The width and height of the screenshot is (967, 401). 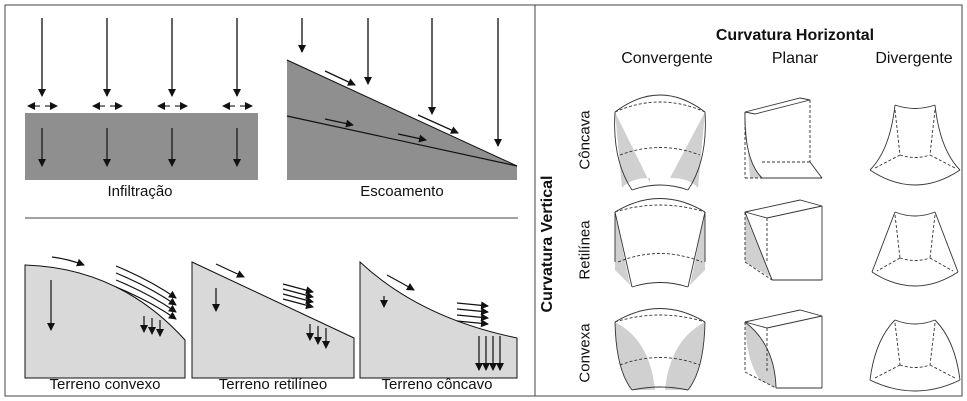 What do you see at coordinates (105, 384) in the screenshot?
I see `convex-terrain-label: Terreno convexo` at bounding box center [105, 384].